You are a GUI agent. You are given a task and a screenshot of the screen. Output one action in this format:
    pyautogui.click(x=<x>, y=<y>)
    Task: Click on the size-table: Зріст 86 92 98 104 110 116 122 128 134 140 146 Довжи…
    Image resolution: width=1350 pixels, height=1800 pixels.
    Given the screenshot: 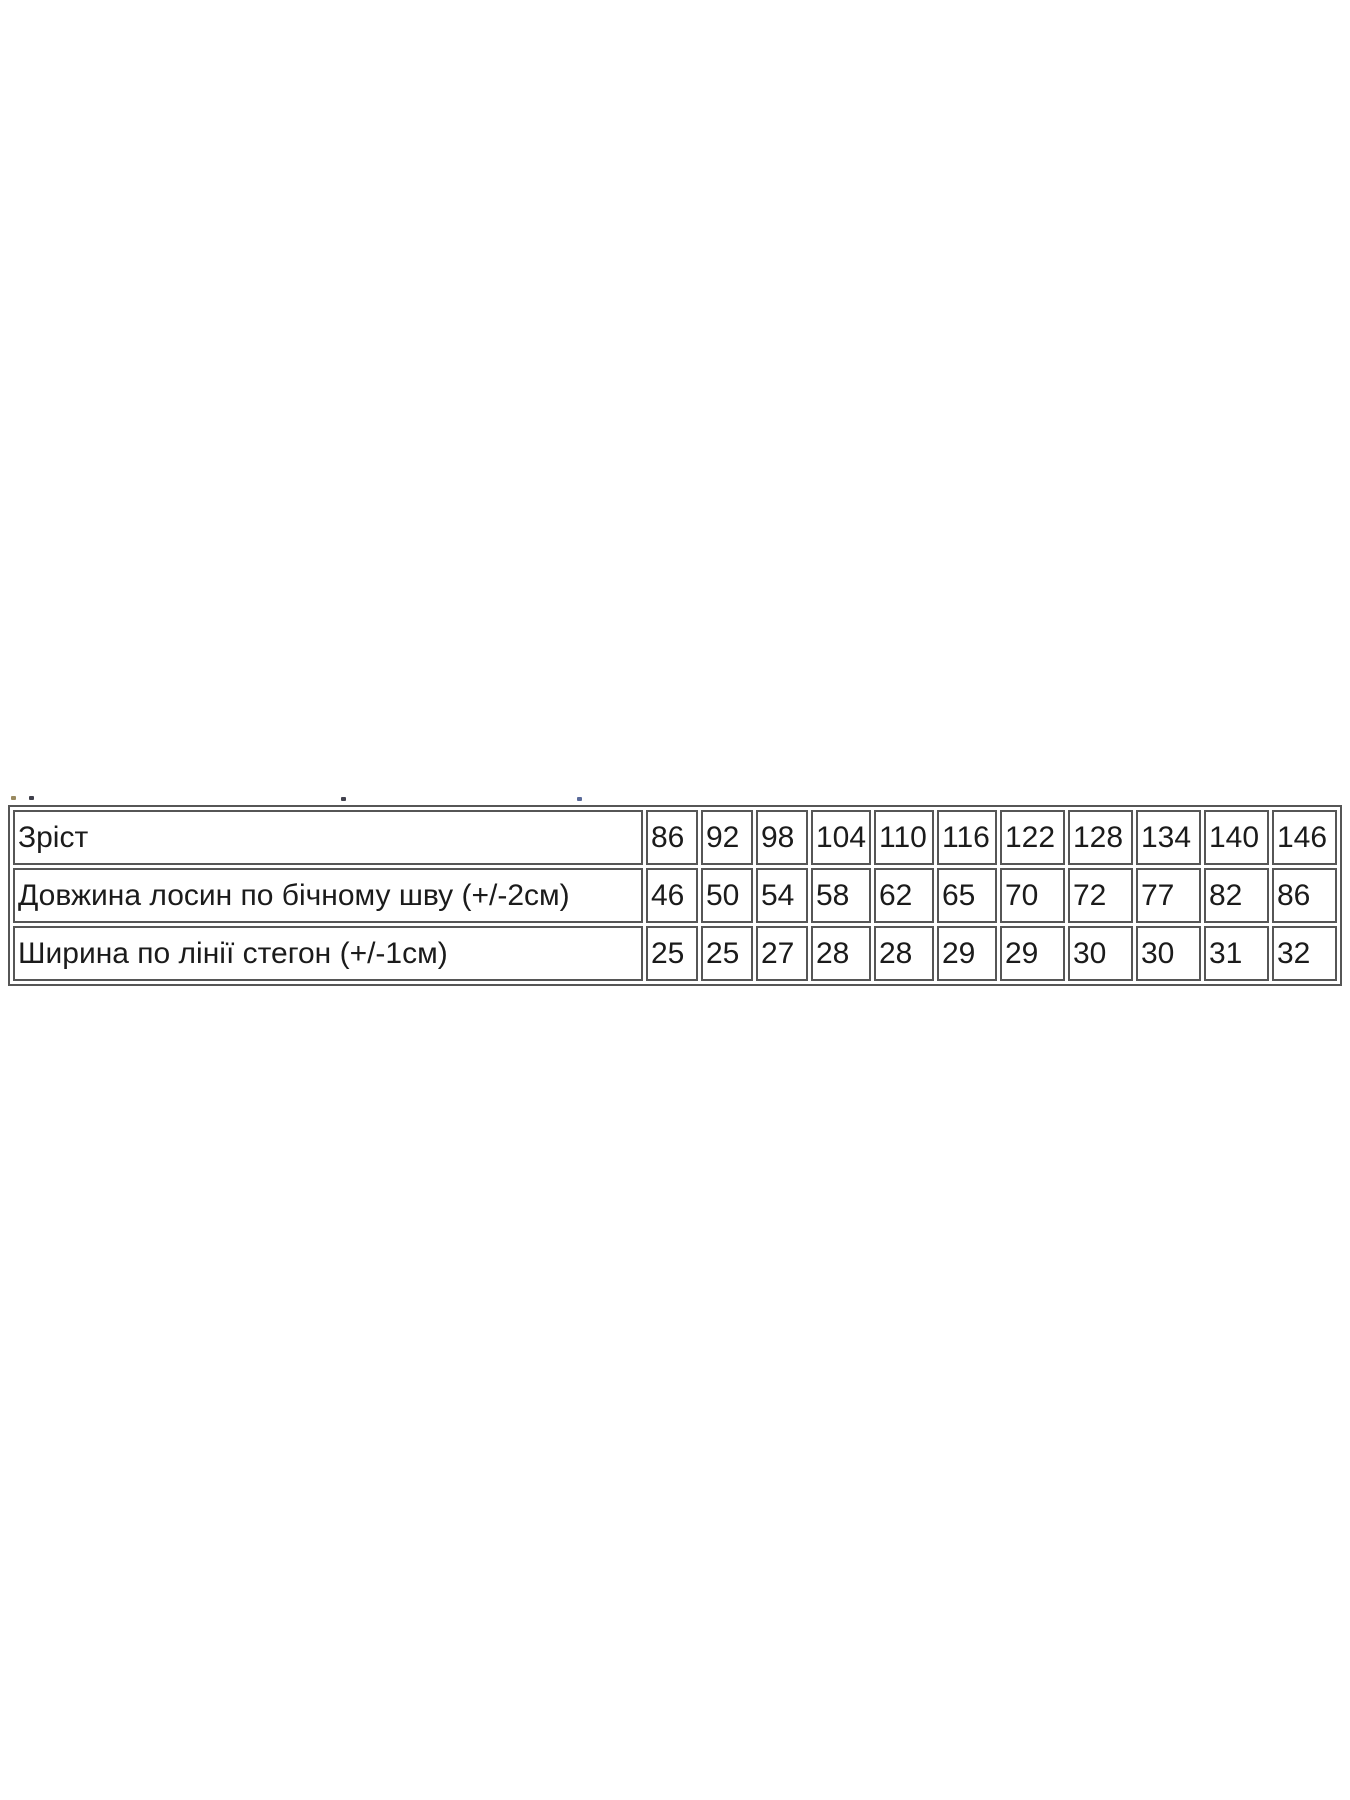 What is the action you would take?
    pyautogui.click(x=675, y=895)
    